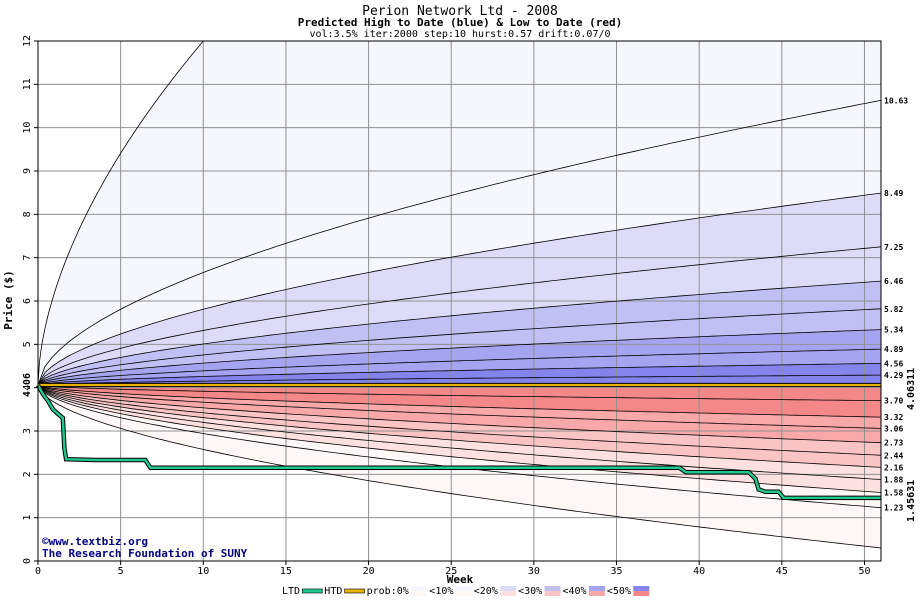  What do you see at coordinates (286, 571) in the screenshot?
I see `x-tick-label-15: 15` at bounding box center [286, 571].